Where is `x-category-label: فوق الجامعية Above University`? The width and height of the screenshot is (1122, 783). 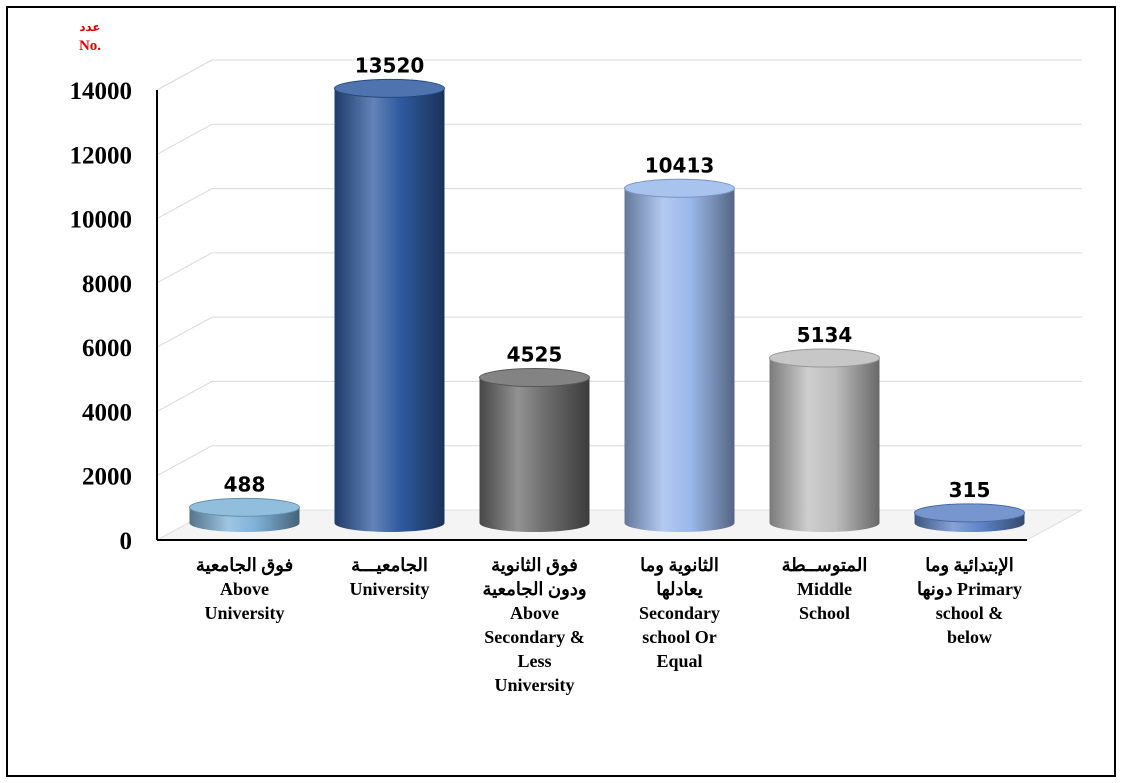
x-category-label: فوق الجامعية Above University is located at coordinates (244, 589).